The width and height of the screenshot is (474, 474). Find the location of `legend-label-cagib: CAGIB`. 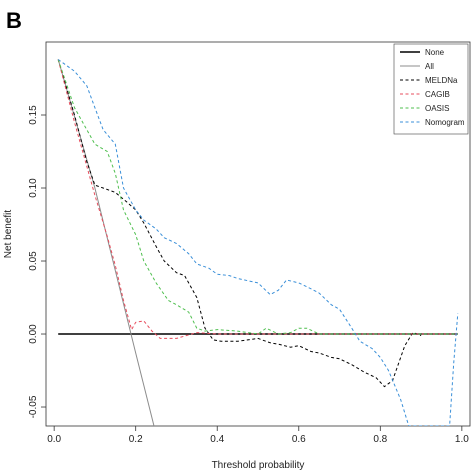

legend-label-cagib: CAGIB is located at coordinates (437, 94).